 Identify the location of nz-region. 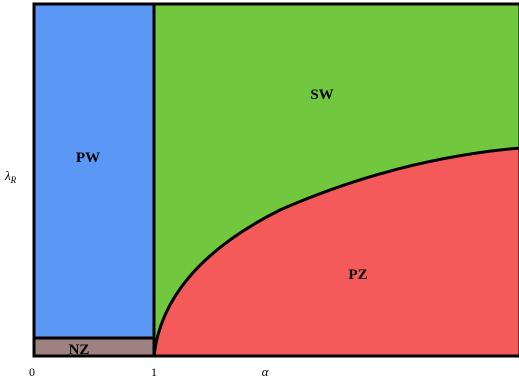
(94, 347).